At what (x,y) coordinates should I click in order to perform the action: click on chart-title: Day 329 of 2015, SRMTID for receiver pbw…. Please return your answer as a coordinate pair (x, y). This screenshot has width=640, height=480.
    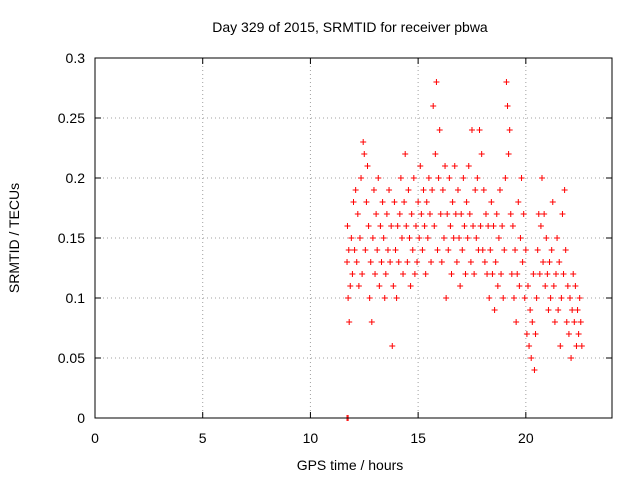
    Looking at the image, I should click on (350, 27).